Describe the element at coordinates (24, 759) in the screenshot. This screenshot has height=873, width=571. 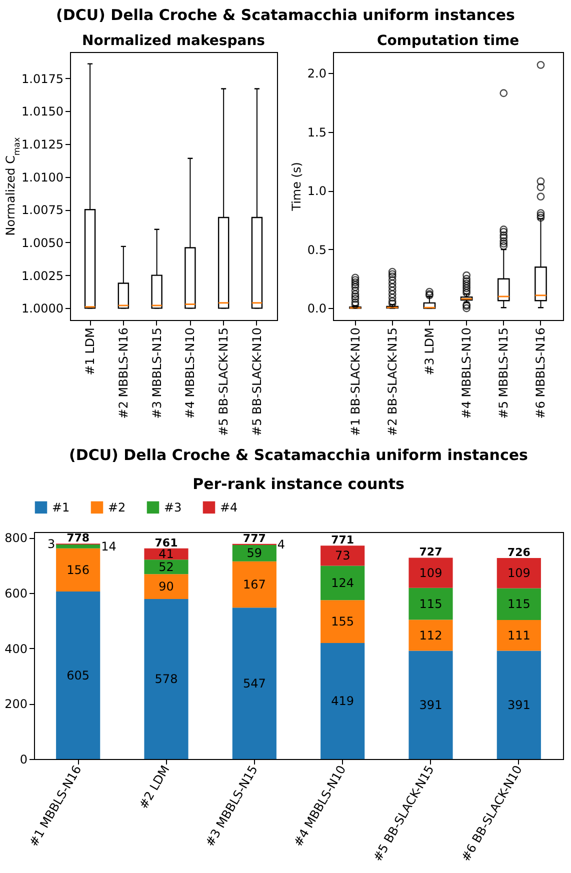
I see `y-tick-label: 0` at that location.